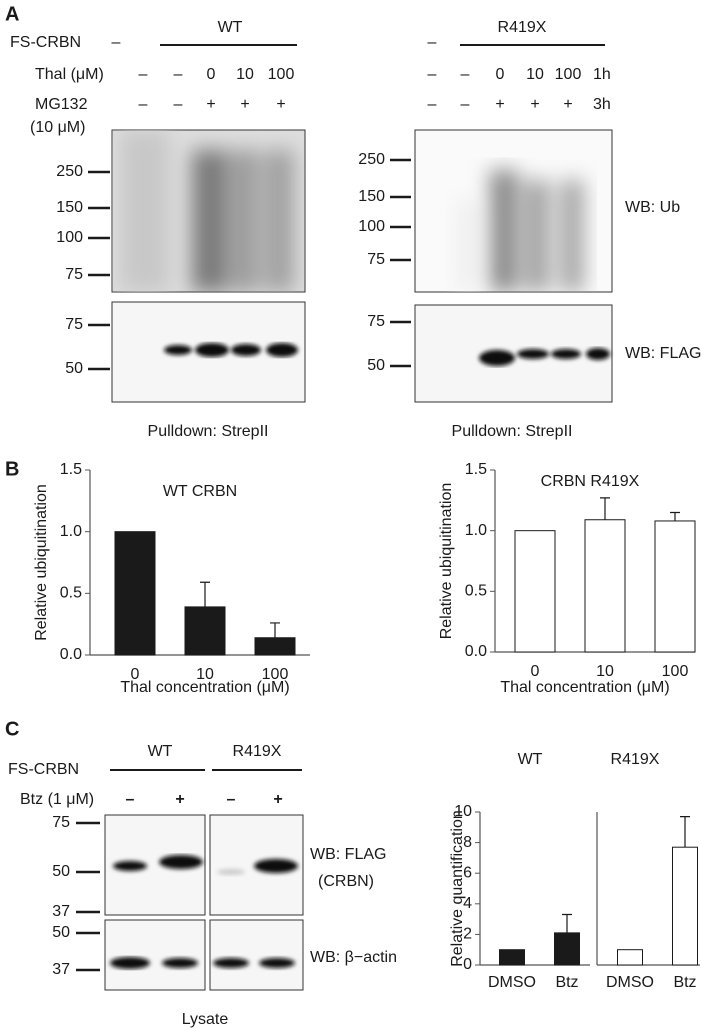 Image resolution: width=701 pixels, height=1031 pixels. I want to click on mw-marker: 100, so click(69, 237).